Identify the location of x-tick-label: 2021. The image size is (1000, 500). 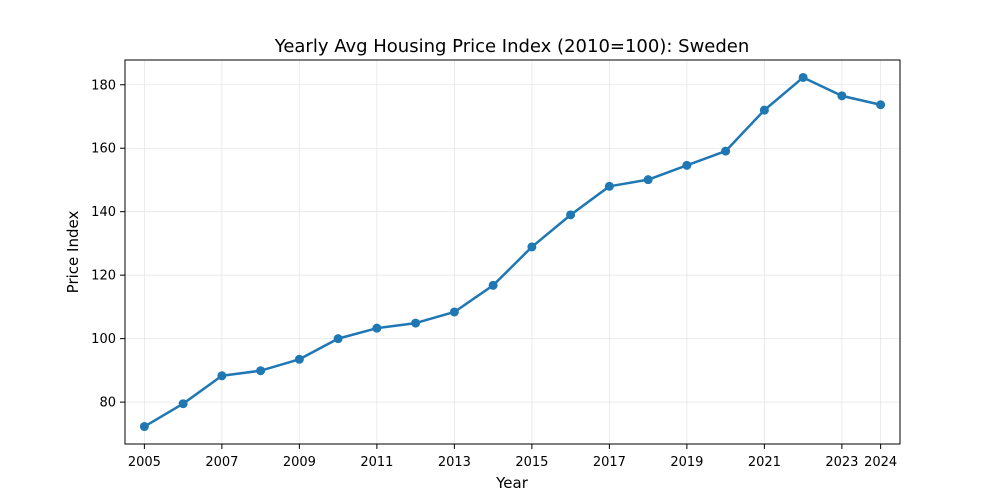
(764, 462).